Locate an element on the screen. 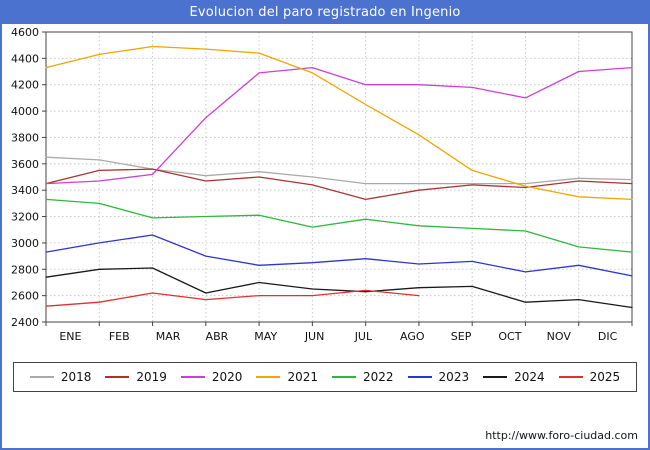 This screenshot has height=450, width=650. x-axis-label: ENE is located at coordinates (70, 336).